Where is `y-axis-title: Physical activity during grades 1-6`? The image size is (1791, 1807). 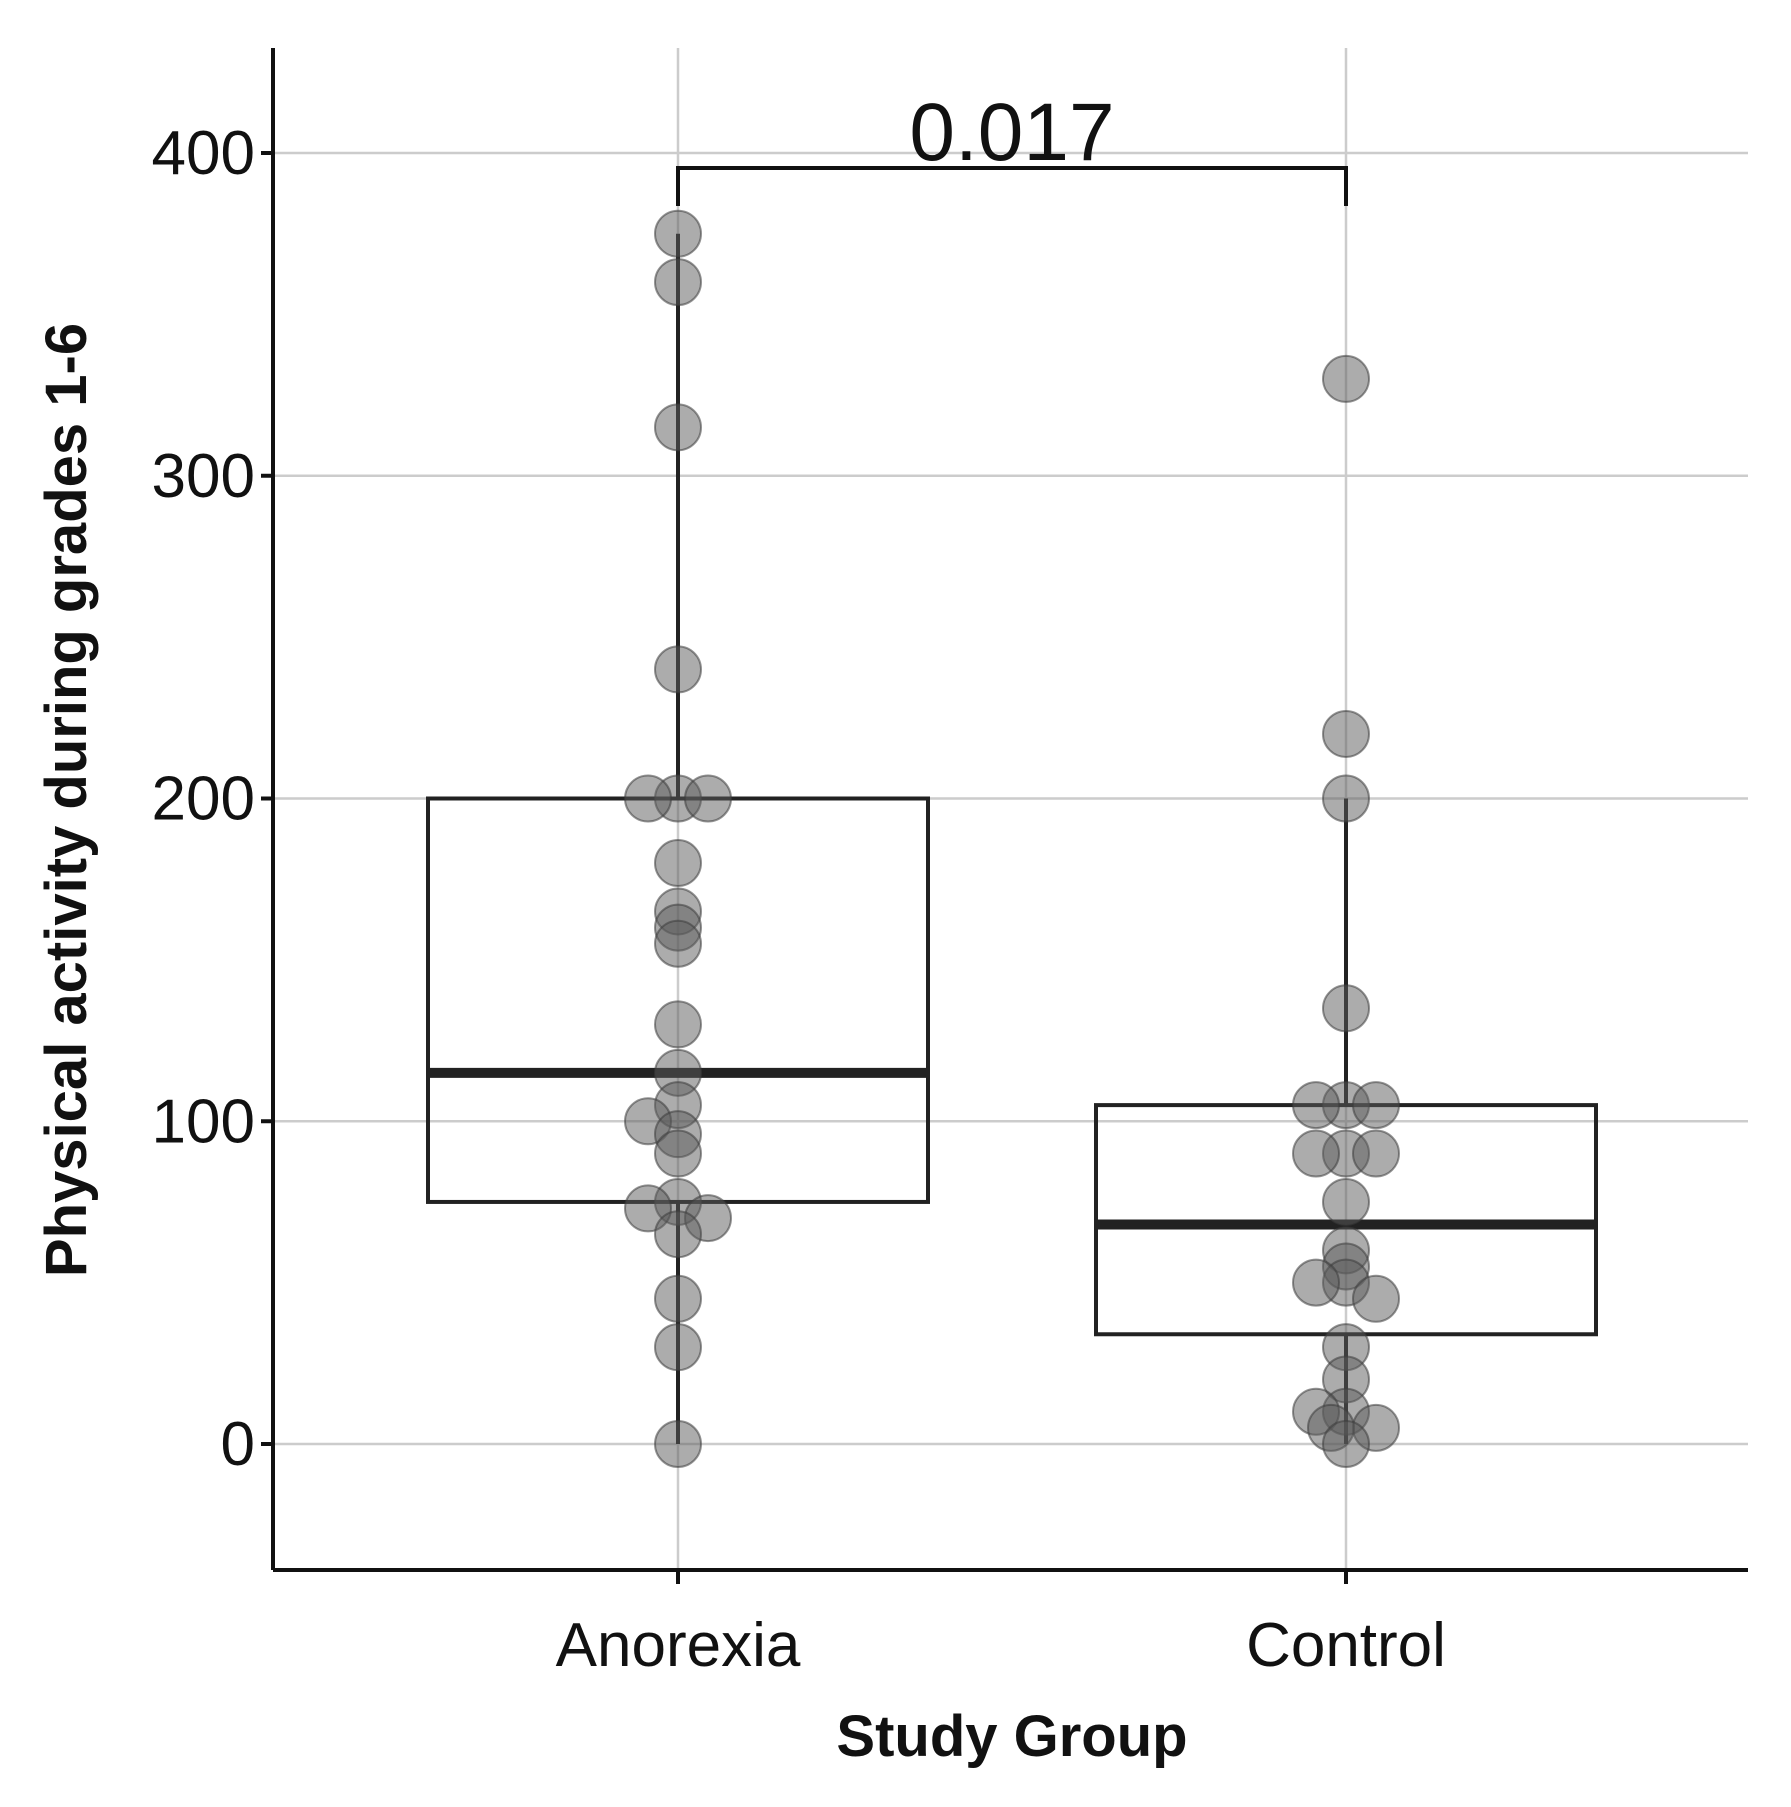
y-axis-title: Physical activity during grades 1-6 is located at coordinates (66, 800).